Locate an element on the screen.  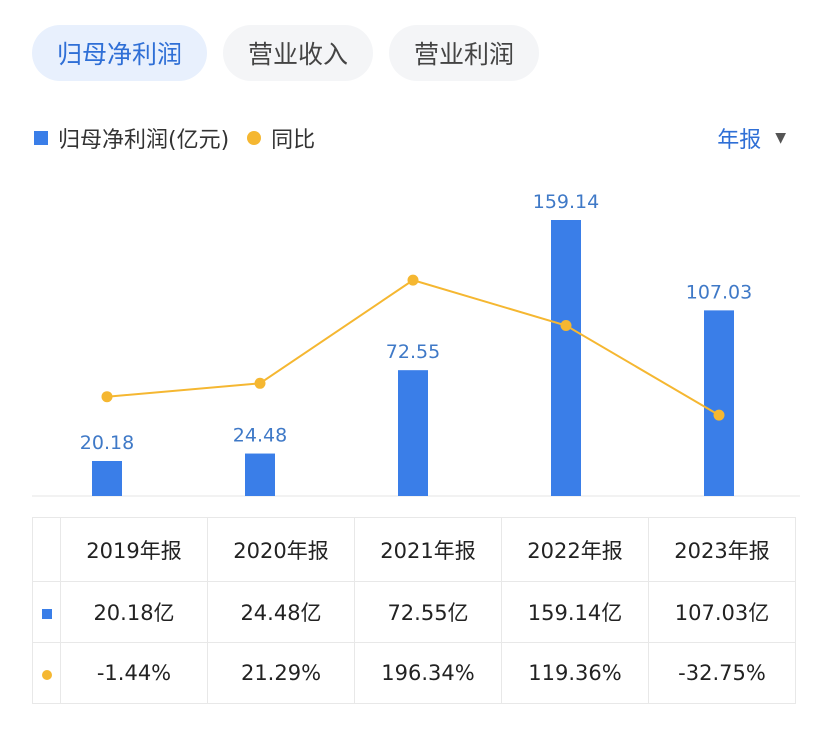
bar-2019年报 is located at coordinates (107, 478).